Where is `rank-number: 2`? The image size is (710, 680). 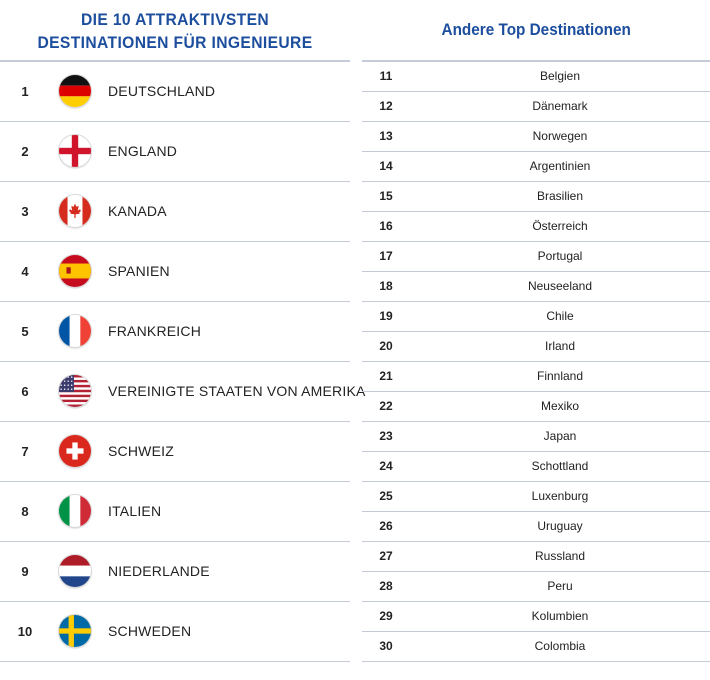 rank-number: 2 is located at coordinates (25, 151).